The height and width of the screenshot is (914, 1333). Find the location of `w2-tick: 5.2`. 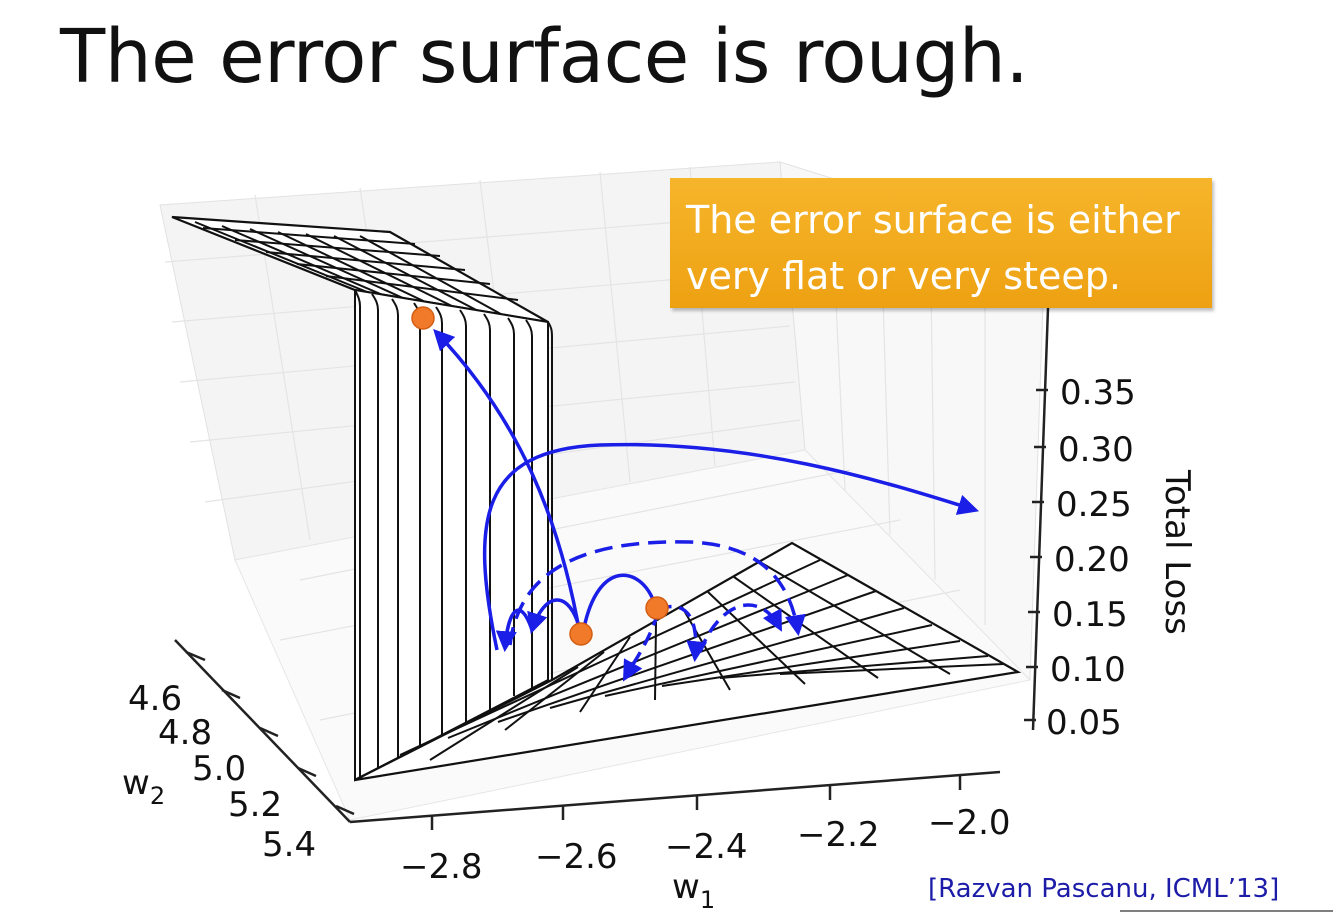

w2-tick: 5.2 is located at coordinates (255, 805).